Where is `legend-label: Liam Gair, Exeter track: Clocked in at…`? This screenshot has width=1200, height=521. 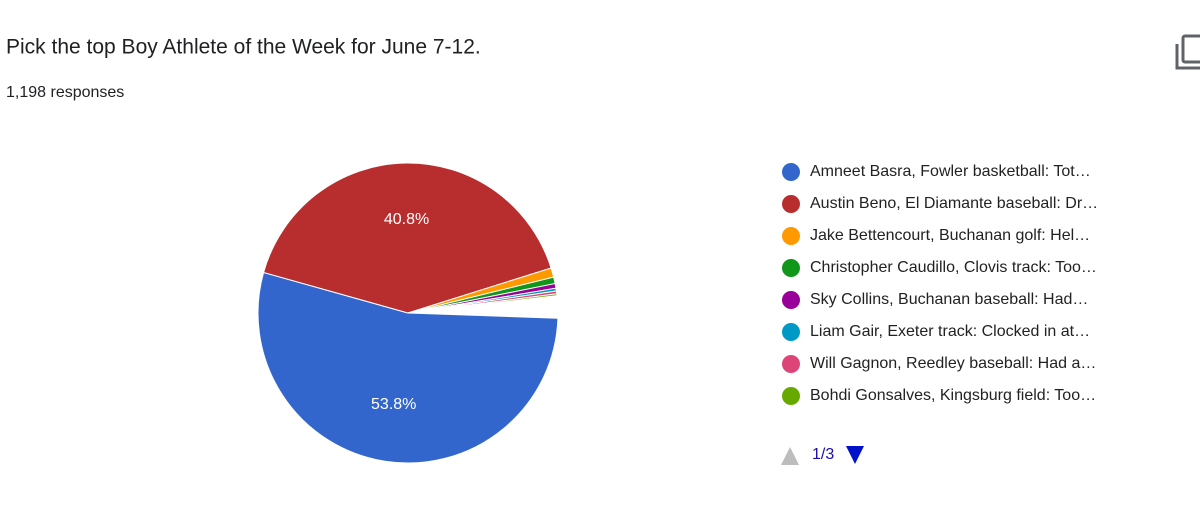
legend-label: Liam Gair, Exeter track: Clocked in at… is located at coordinates (950, 331).